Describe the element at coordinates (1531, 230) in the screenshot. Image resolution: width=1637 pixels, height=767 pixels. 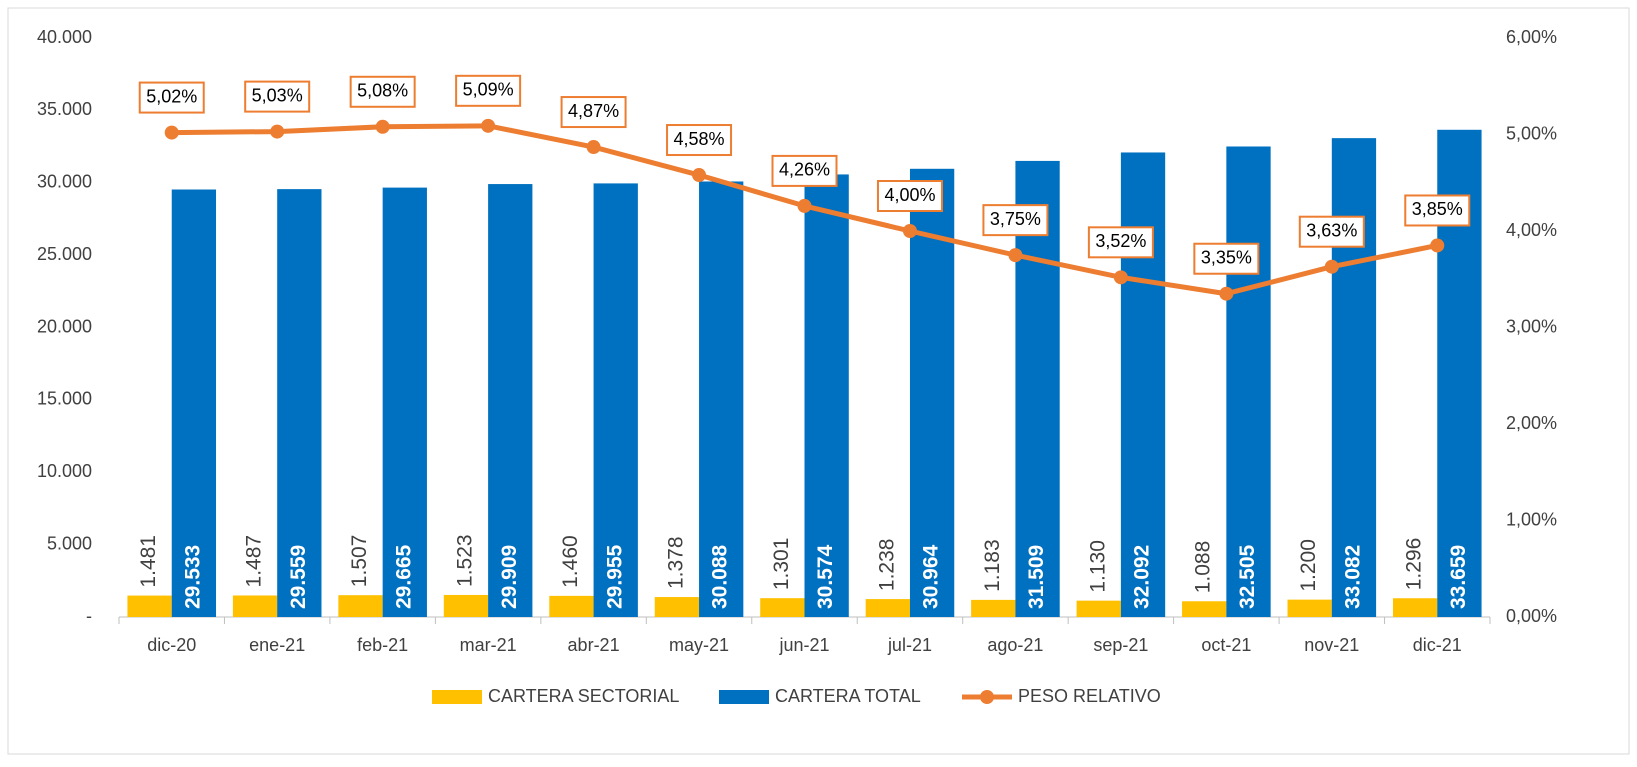
I see `y2-tick-label: 4,00%` at that location.